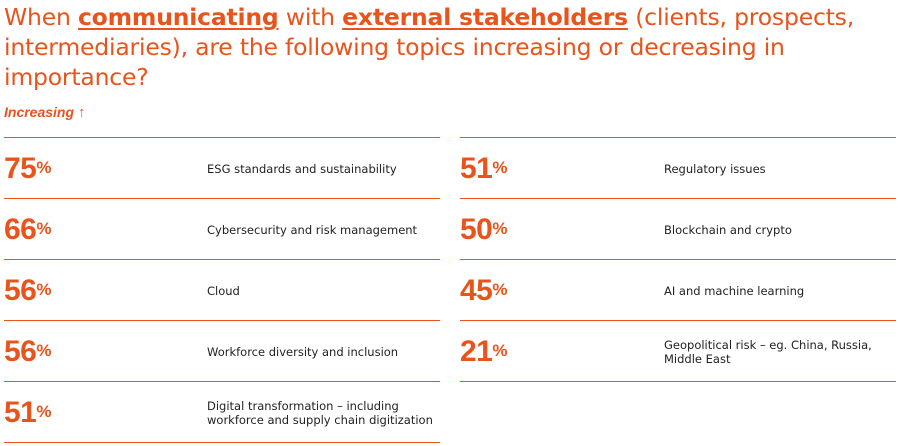 The image size is (900, 446). What do you see at coordinates (39, 112) in the screenshot?
I see `increasing-text: Increasing` at bounding box center [39, 112].